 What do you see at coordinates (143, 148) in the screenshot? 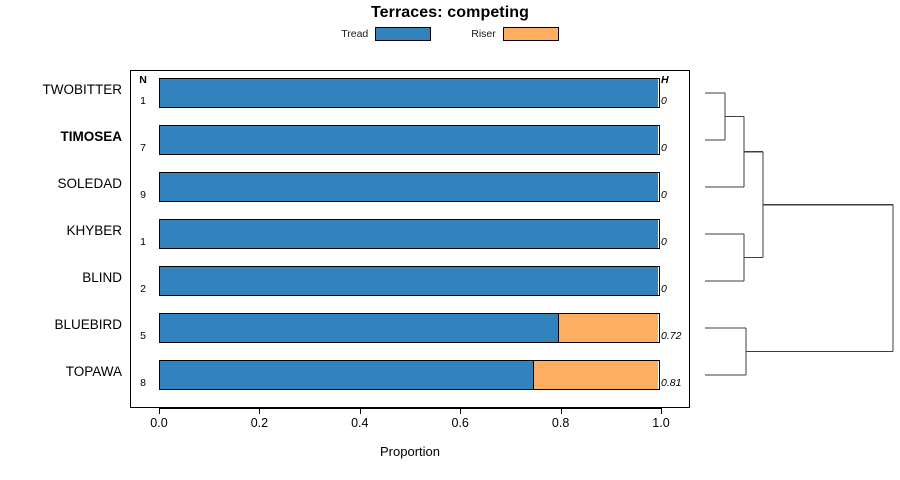
I see `n-value: 7` at bounding box center [143, 148].